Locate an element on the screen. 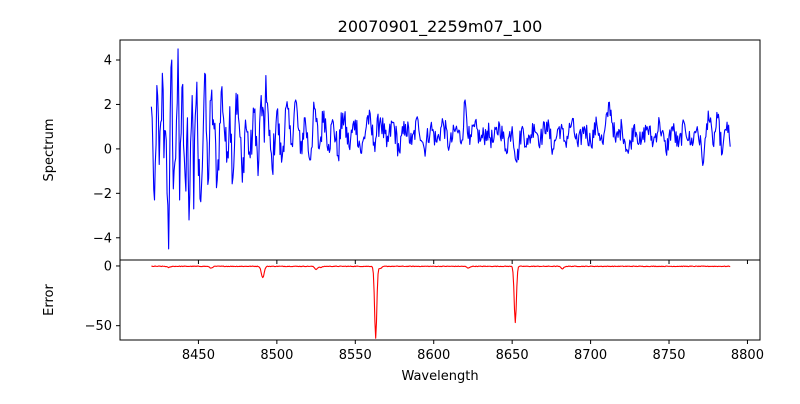  error-line is located at coordinates (441, 302).